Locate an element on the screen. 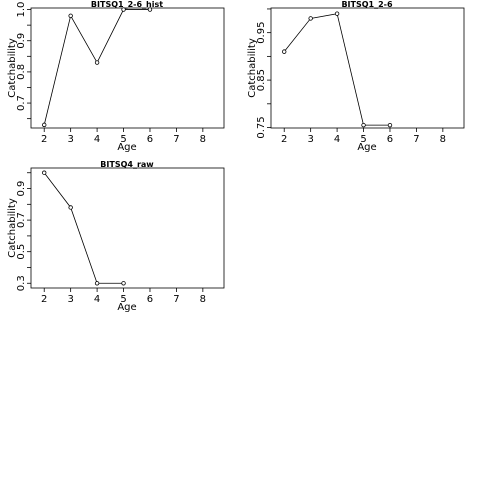 The image size is (480, 480). y-ticks: 0.7 0.8 0.9 1.0 is located at coordinates (23, 61).